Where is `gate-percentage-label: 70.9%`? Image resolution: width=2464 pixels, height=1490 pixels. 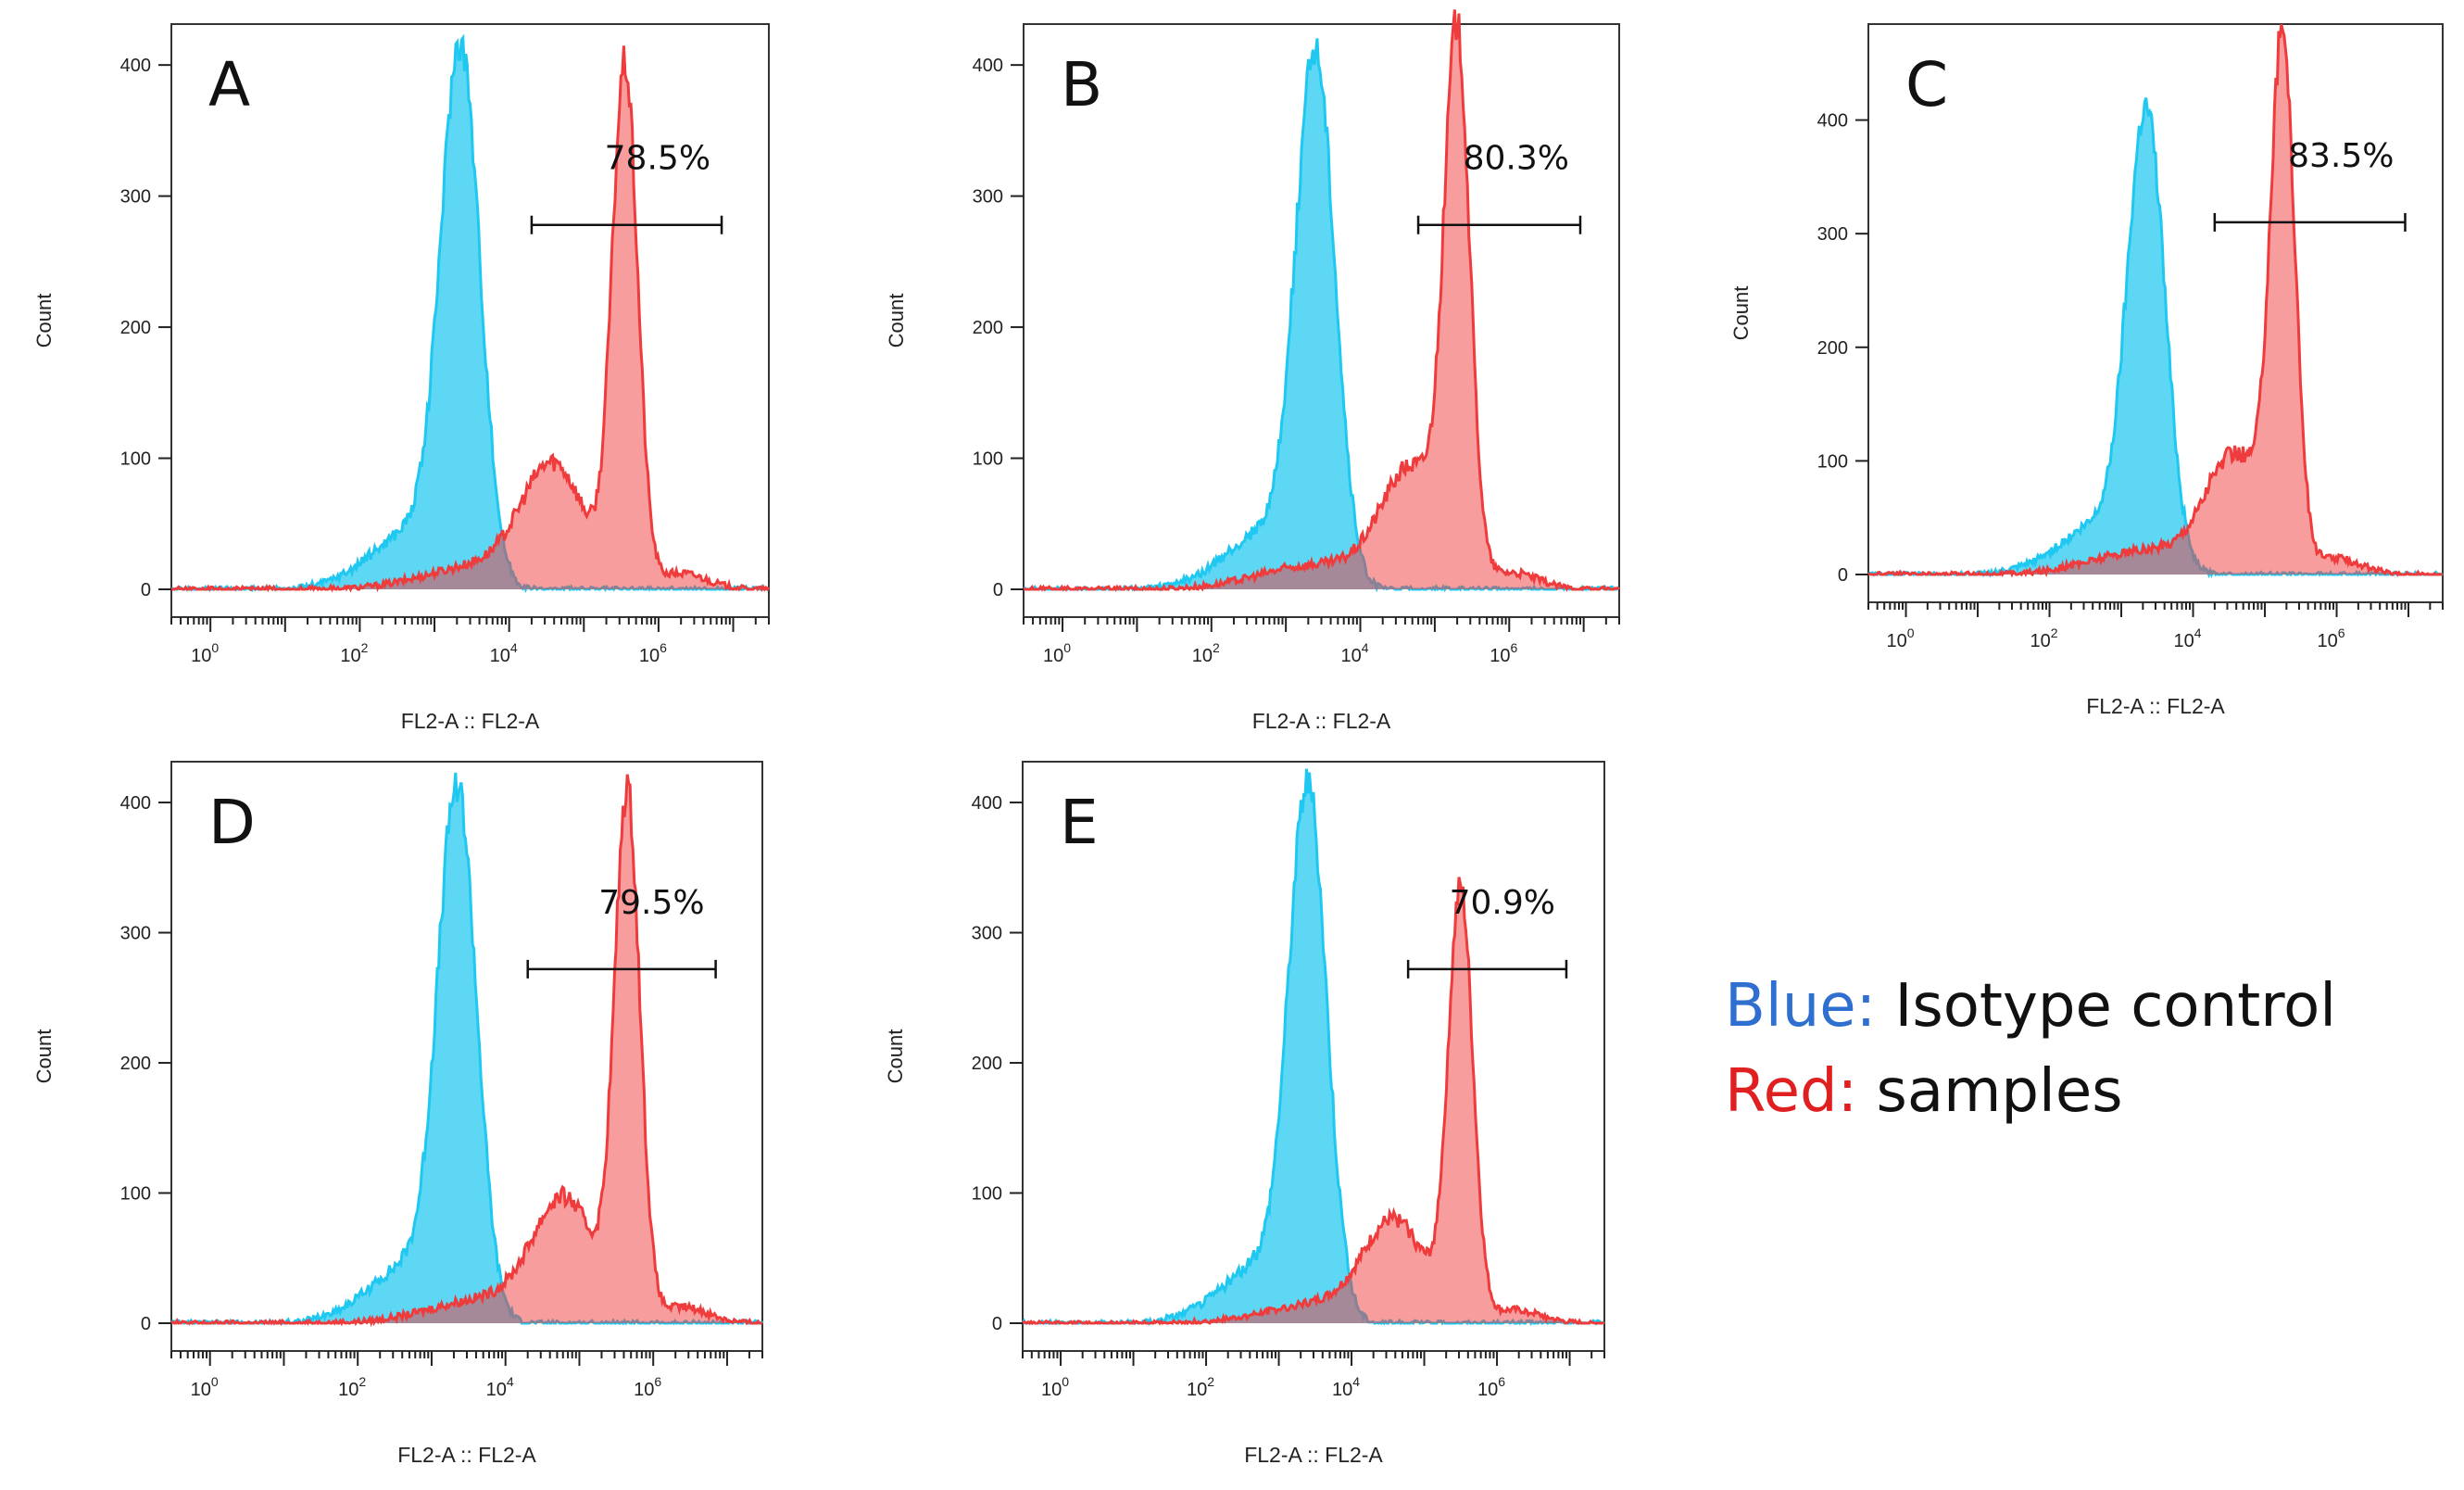
gate-percentage-label: 70.9% is located at coordinates (1502, 903).